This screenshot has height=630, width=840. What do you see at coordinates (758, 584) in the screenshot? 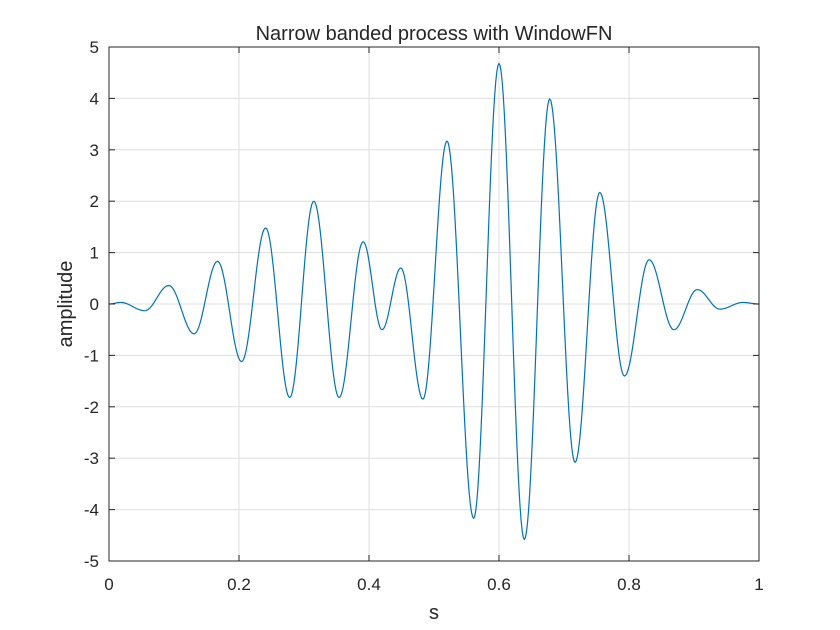
I see `x-tick-label: 1` at bounding box center [758, 584].